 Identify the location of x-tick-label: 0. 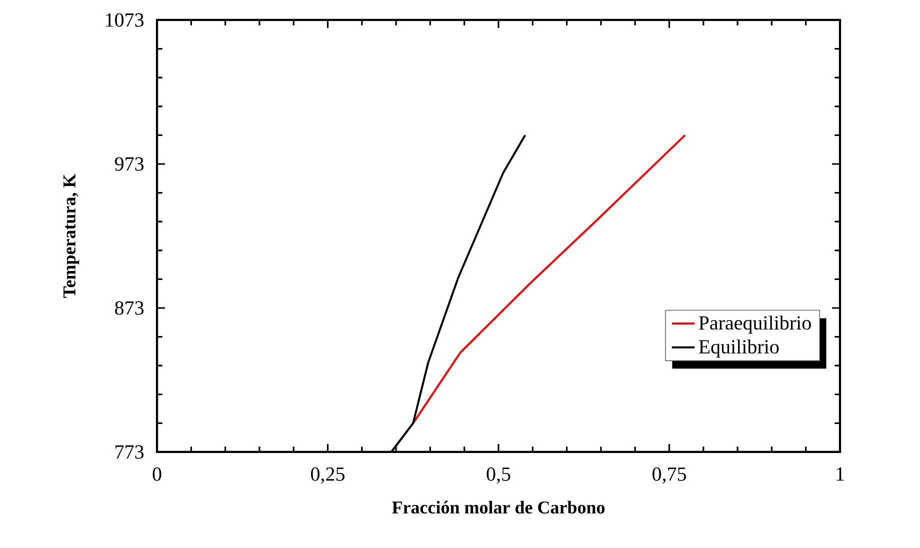
(157, 474).